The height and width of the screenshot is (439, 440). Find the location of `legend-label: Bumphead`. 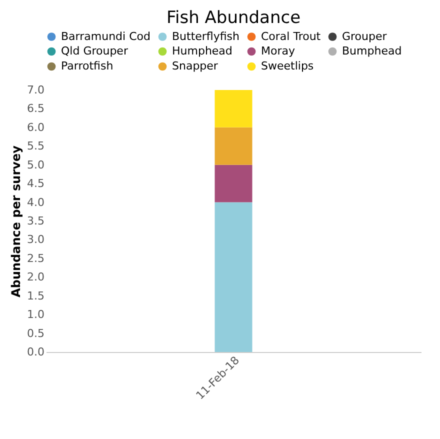

legend-label: Bumphead is located at coordinates (372, 51).